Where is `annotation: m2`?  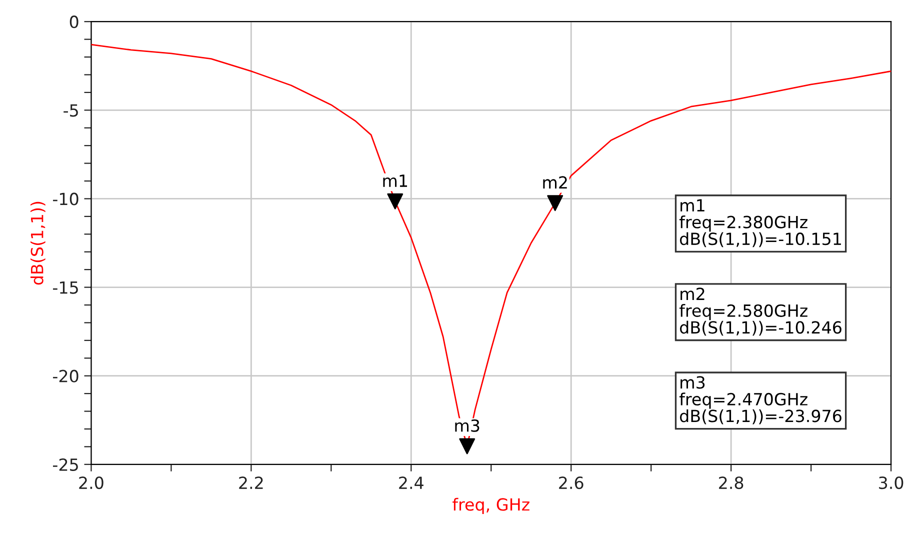
annotation: m2 is located at coordinates (555, 182).